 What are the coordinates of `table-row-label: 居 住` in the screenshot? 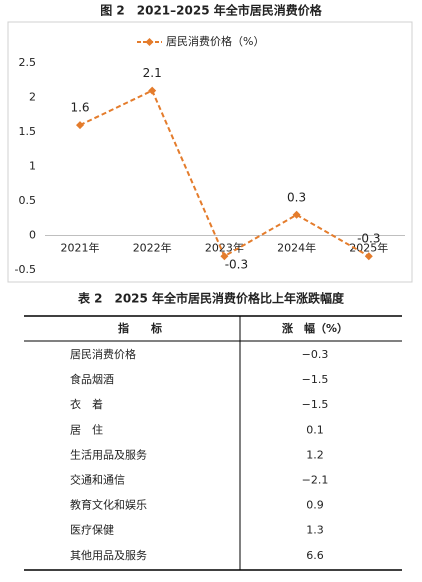 It's located at (86, 429).